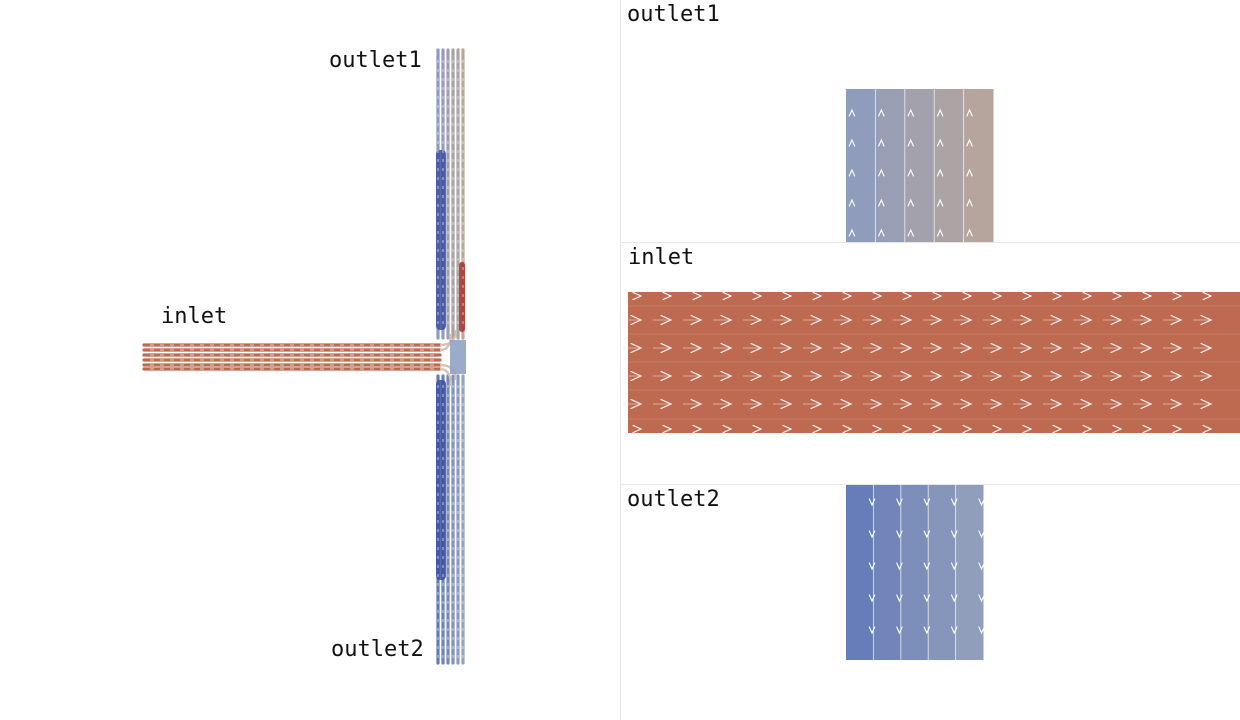 The width and height of the screenshot is (1240, 720). Describe the element at coordinates (441, 240) in the screenshot. I see `outlet1-low-velocity-zone` at that location.